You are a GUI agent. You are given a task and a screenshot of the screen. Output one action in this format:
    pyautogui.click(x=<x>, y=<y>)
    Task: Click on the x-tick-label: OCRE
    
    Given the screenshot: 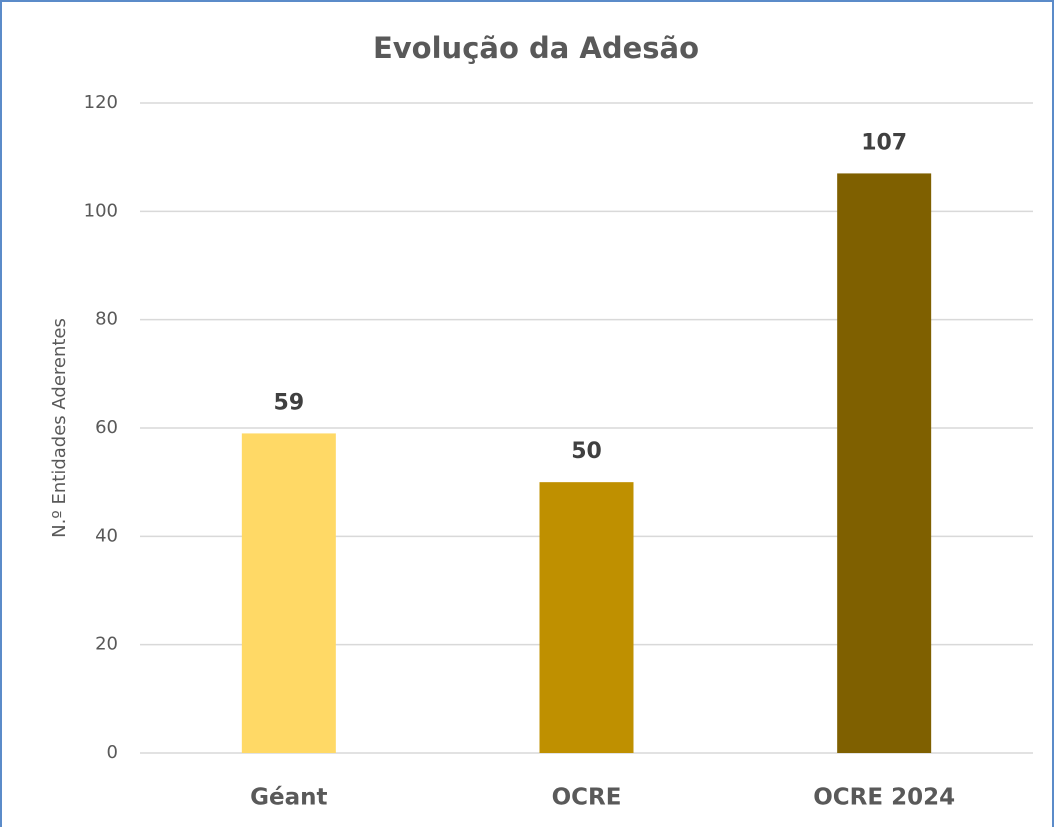 What is the action you would take?
    pyautogui.click(x=587, y=798)
    